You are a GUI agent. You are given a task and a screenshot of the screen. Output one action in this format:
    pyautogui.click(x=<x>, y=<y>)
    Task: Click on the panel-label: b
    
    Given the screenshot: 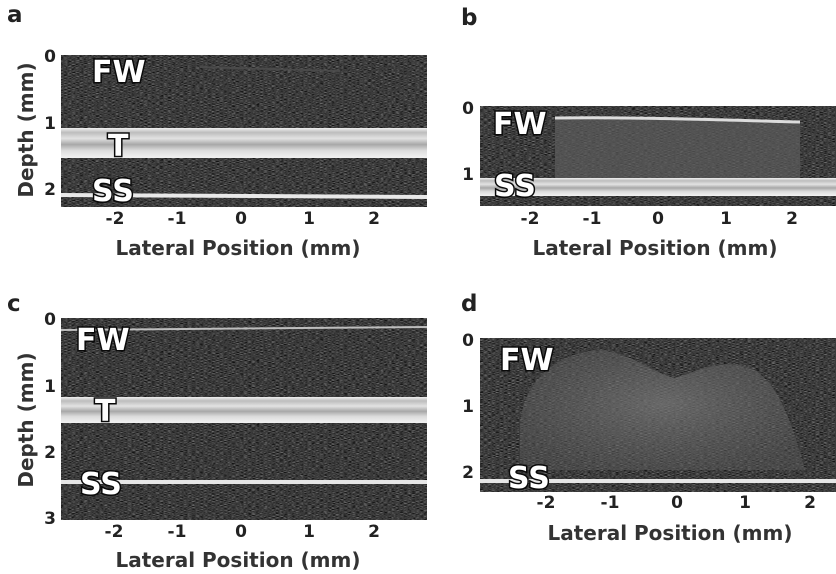 What is the action you would take?
    pyautogui.click(x=469, y=18)
    